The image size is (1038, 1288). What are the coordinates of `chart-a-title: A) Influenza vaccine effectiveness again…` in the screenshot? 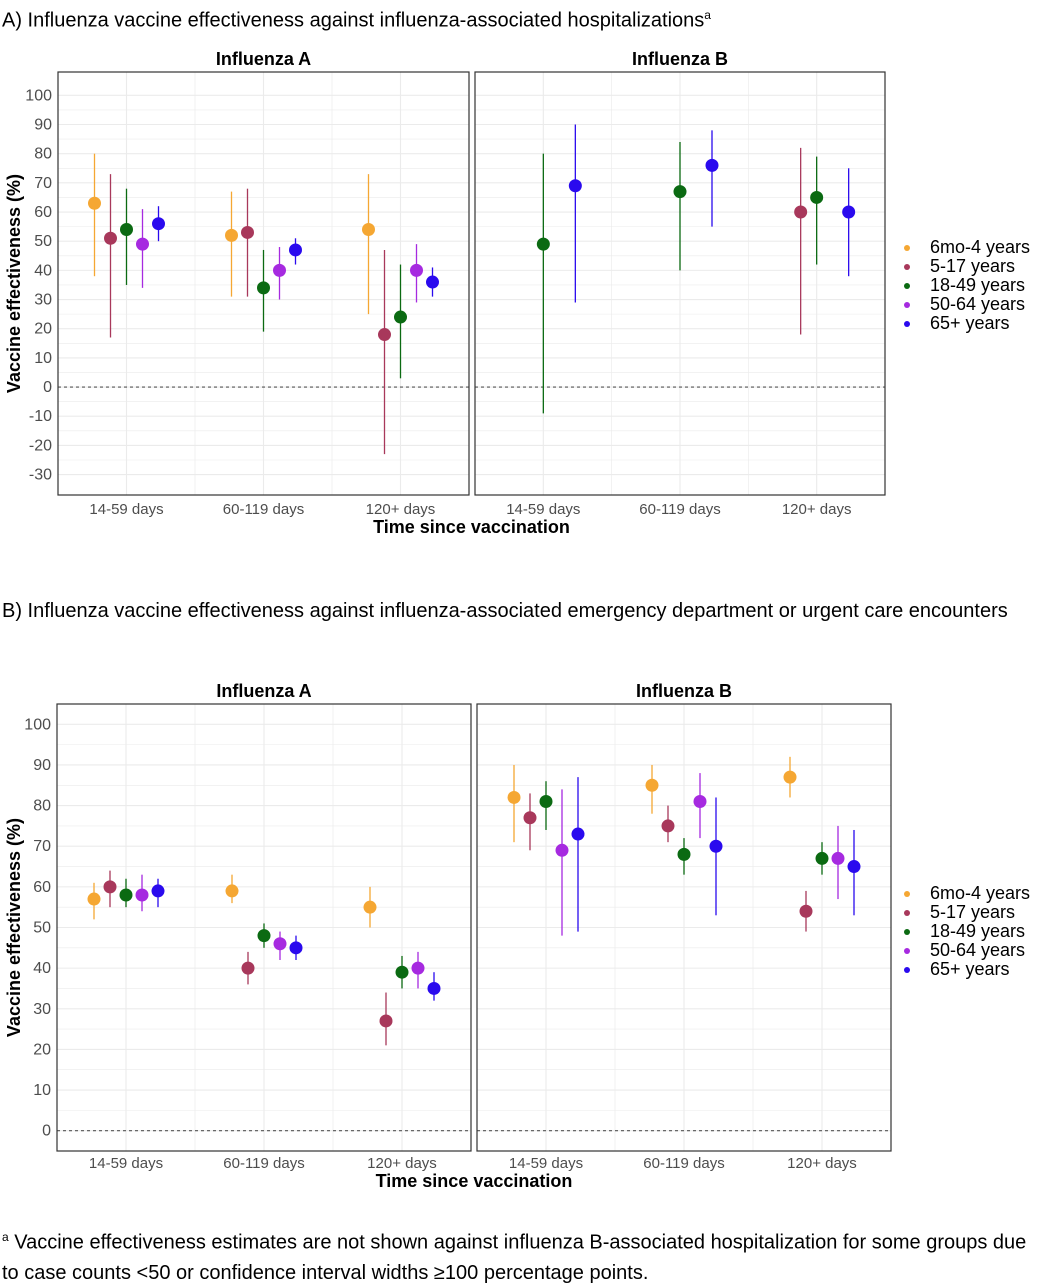 It's located at (517, 18).